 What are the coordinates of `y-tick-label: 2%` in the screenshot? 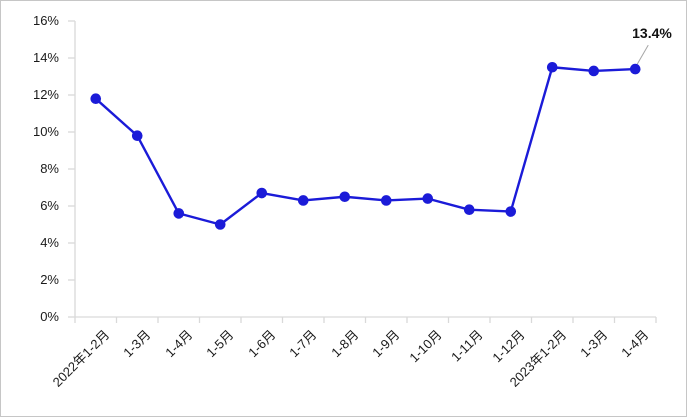 It's located at (49, 279).